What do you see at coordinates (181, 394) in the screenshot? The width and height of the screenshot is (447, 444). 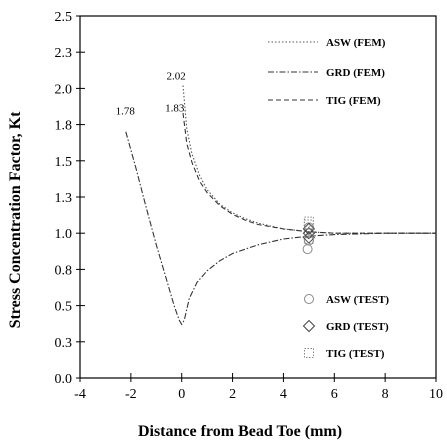 I see `x-tick-label: 0` at bounding box center [181, 394].